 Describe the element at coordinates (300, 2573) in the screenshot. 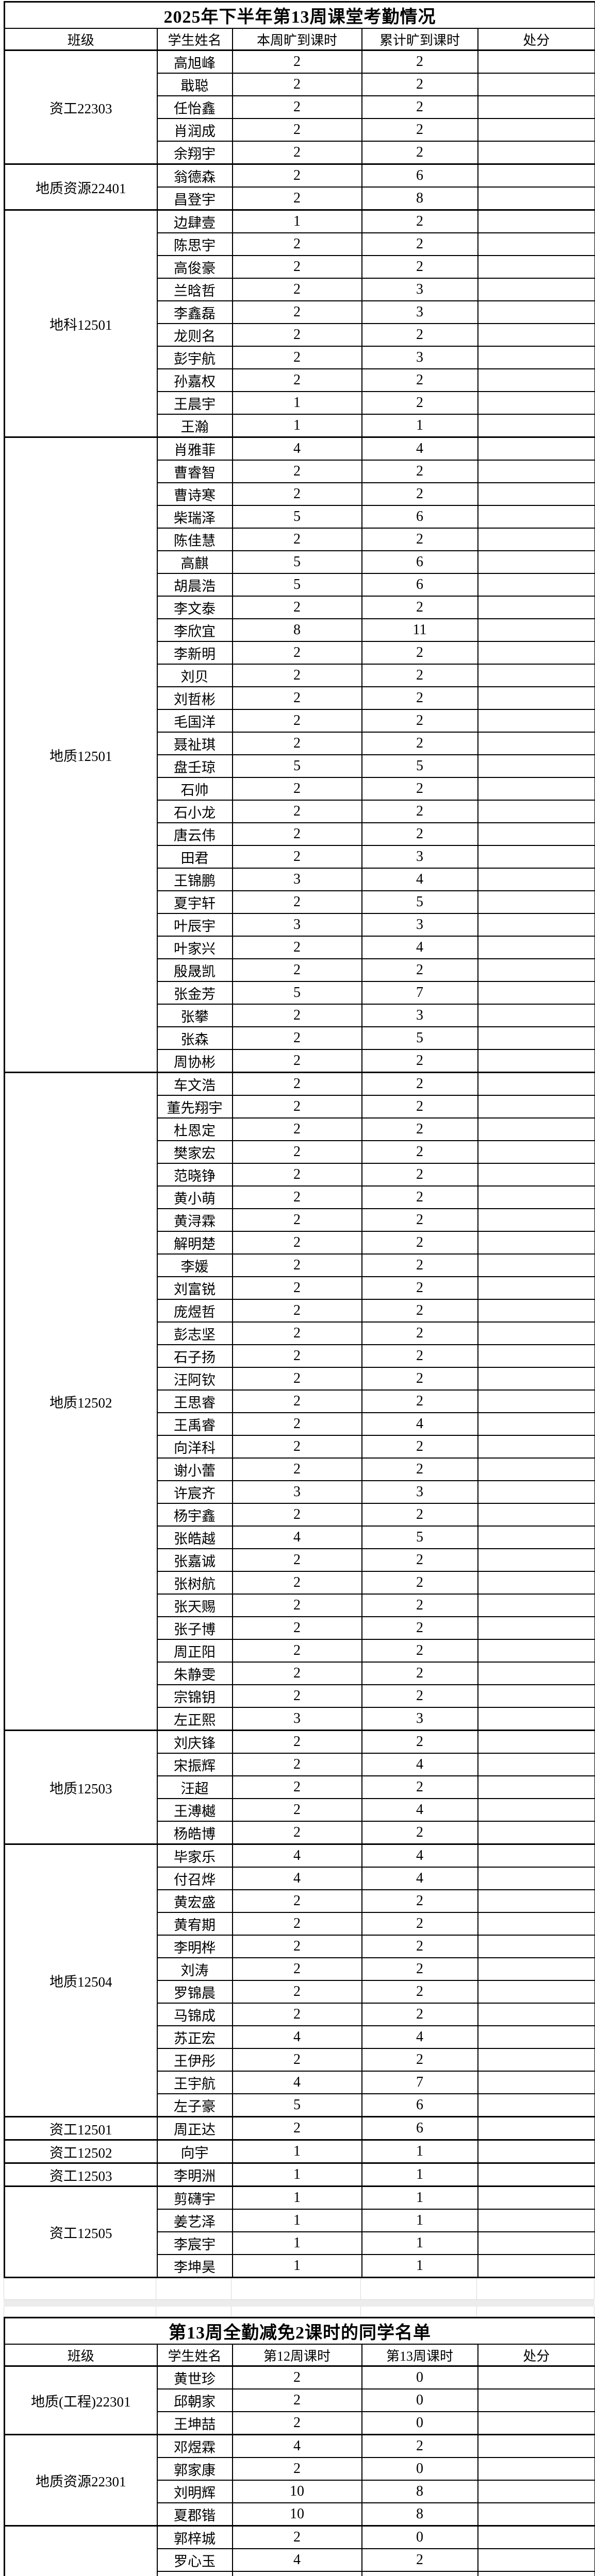

I see `table-row: 孟柏宇64` at that location.